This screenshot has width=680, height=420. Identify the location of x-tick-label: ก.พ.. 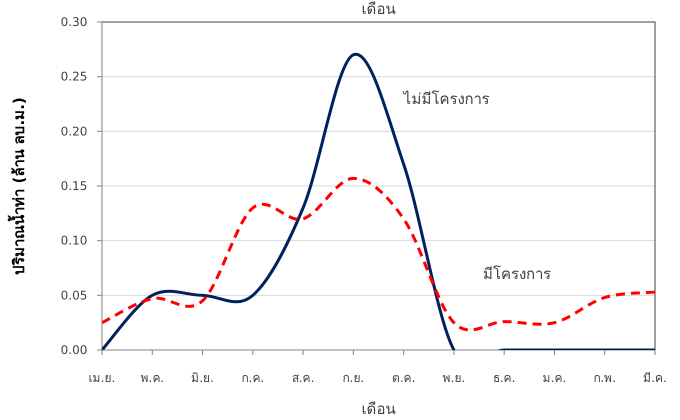
(604, 378).